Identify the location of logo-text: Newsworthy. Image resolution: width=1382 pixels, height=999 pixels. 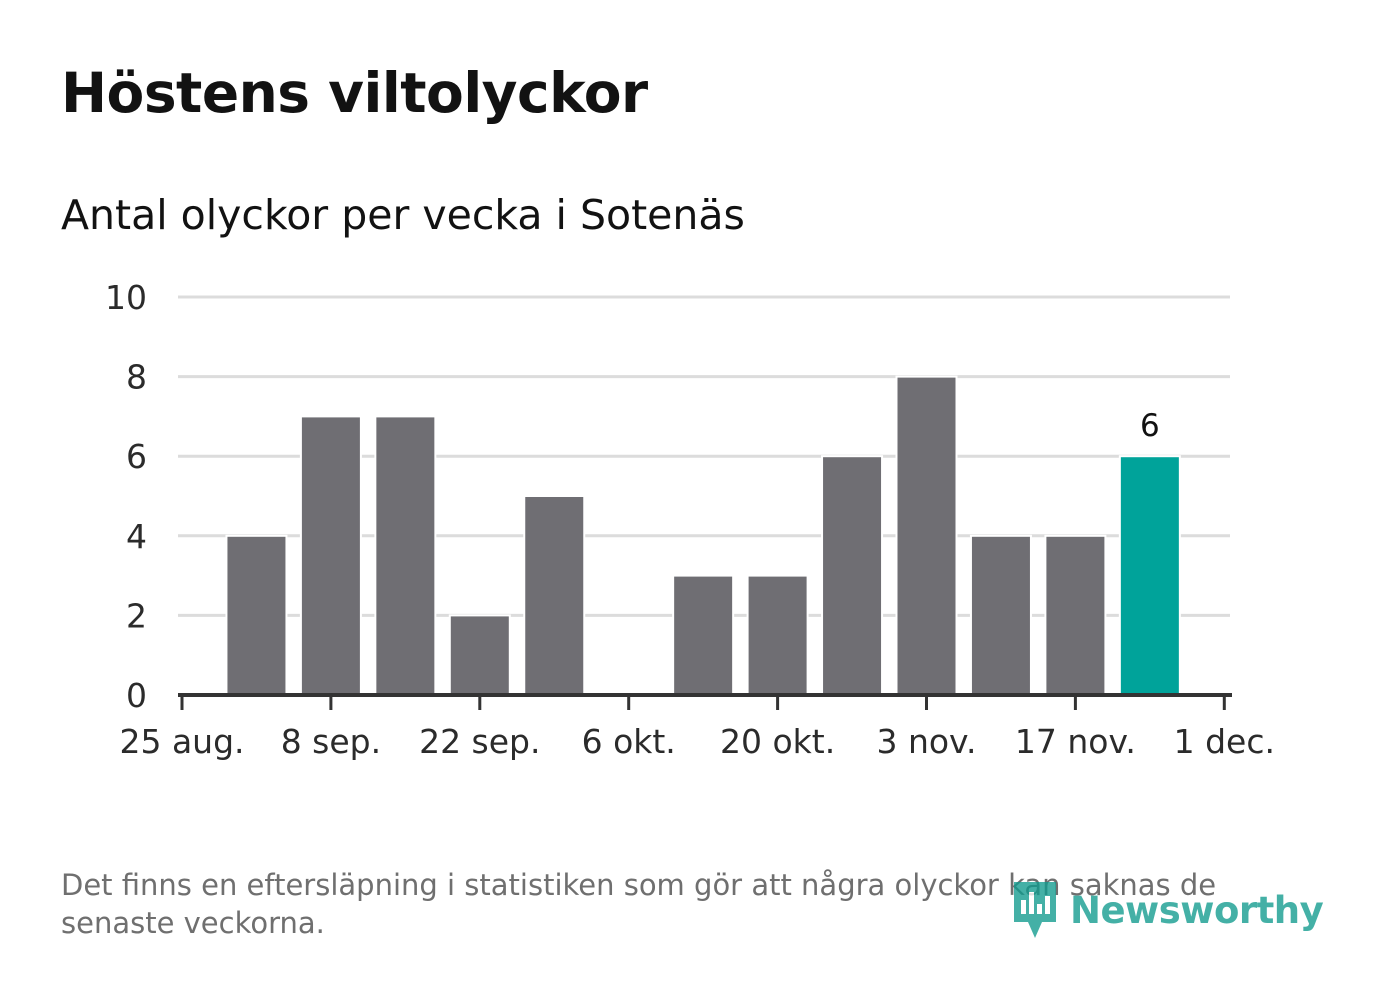
(1197, 910).